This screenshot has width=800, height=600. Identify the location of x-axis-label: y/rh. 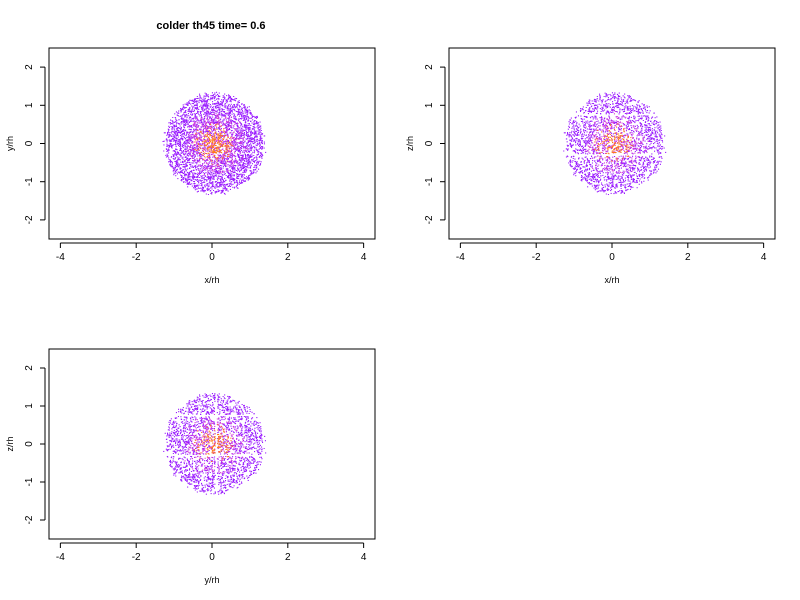
(211, 580).